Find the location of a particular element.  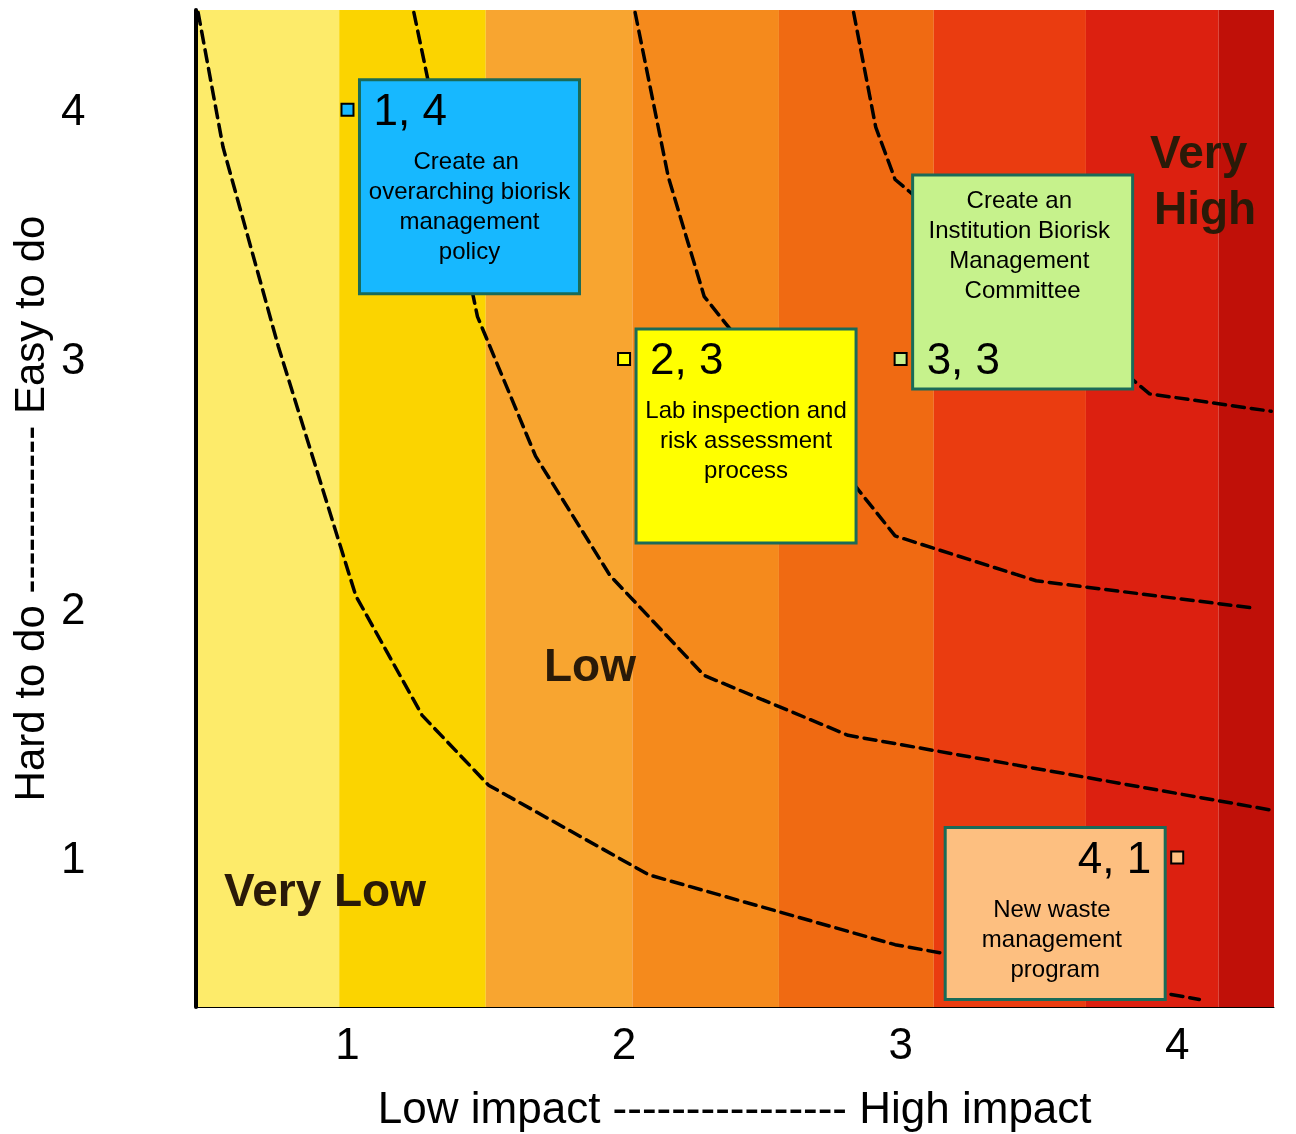

x-tick-label: 2 is located at coordinates (624, 1043).